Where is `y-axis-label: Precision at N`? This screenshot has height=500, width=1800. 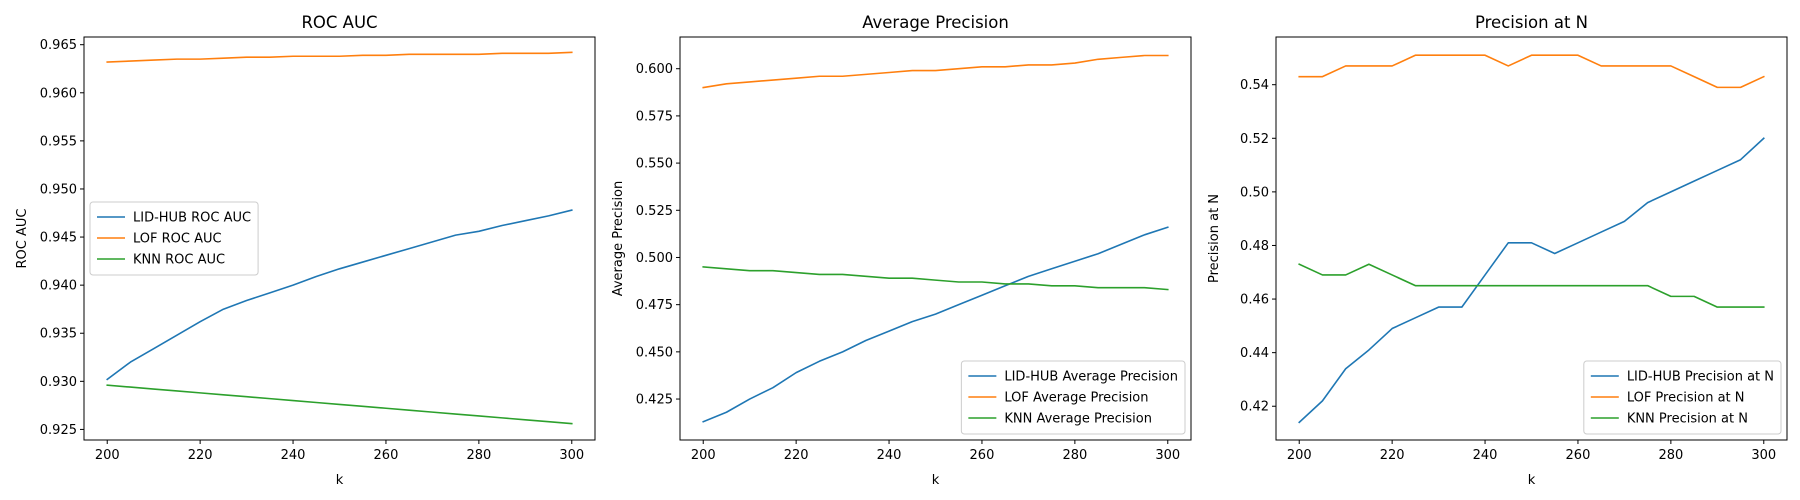
y-axis-label: Precision at N is located at coordinates (1214, 238).